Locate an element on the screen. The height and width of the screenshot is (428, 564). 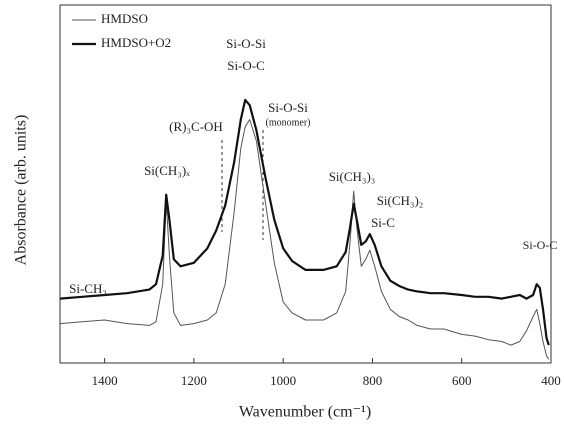
annotation: Si(CH₃)ₓ is located at coordinates (167, 170).